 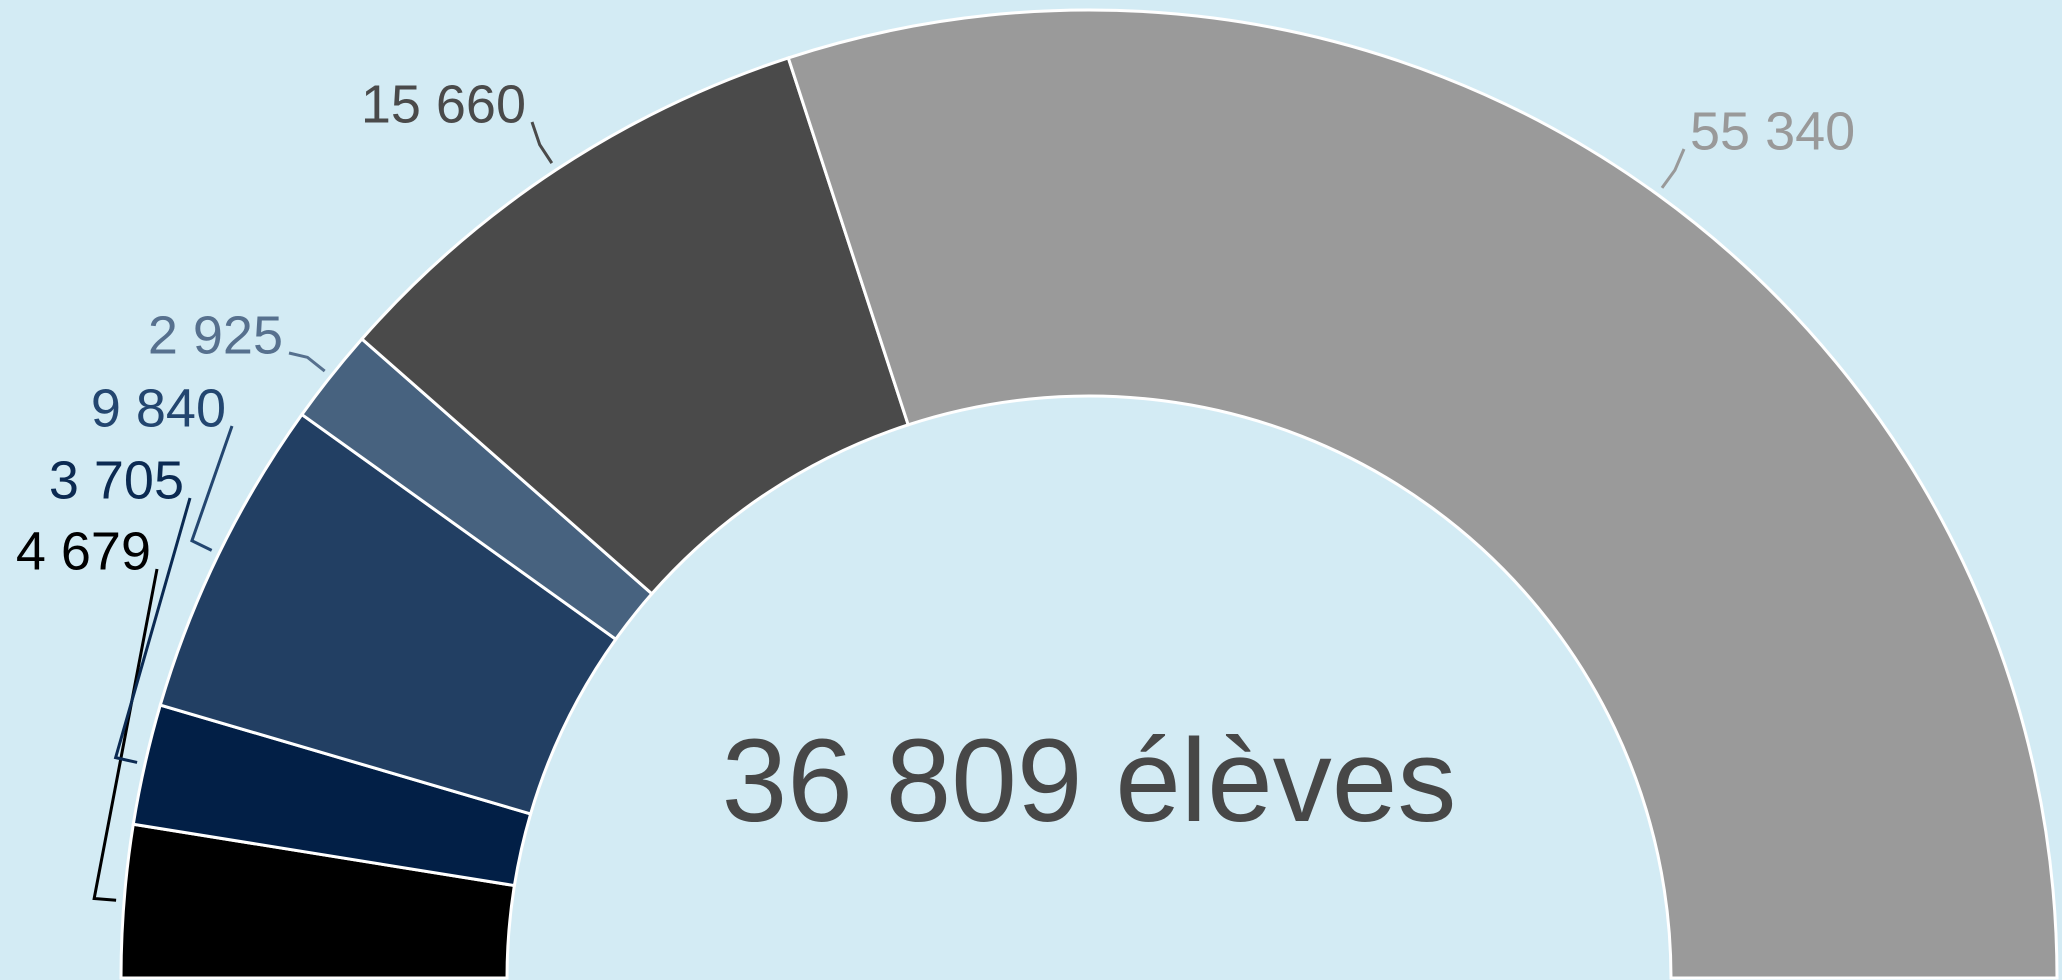 I want to click on data-label: 4 679, so click(x=83, y=551).